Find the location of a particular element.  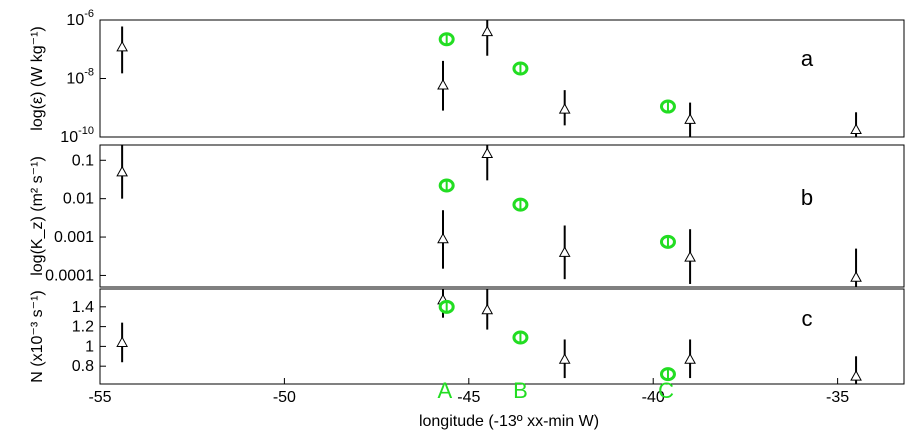

station-label-C: C is located at coordinates (666, 390).